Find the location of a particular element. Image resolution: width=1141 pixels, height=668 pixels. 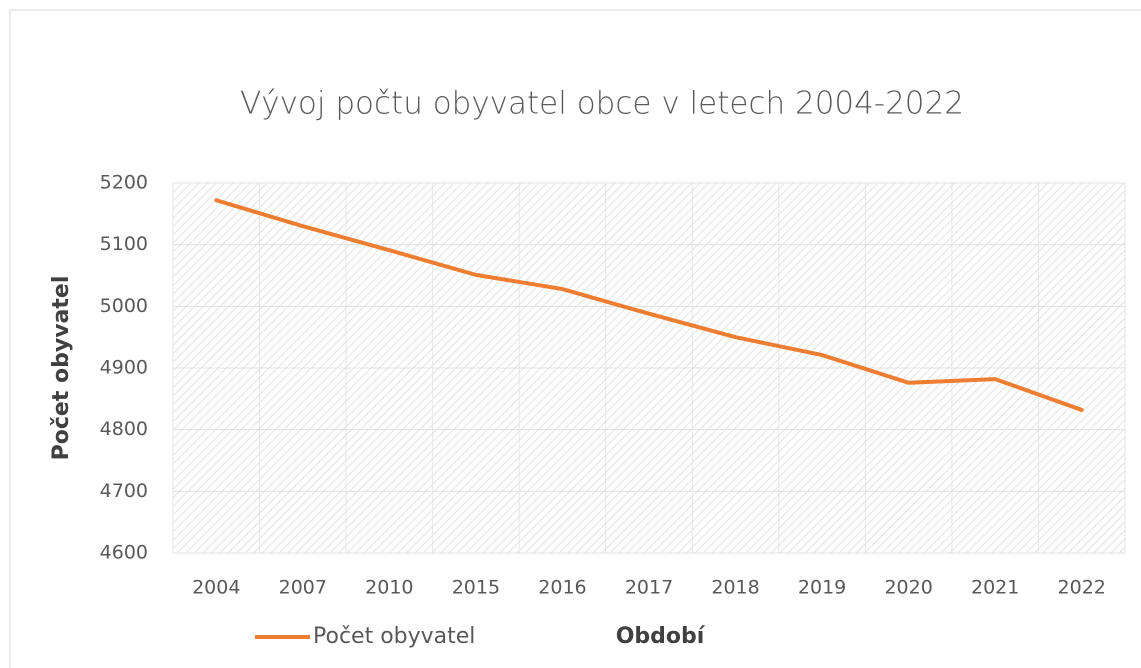

x-tick-label: 2004 is located at coordinates (216, 588).